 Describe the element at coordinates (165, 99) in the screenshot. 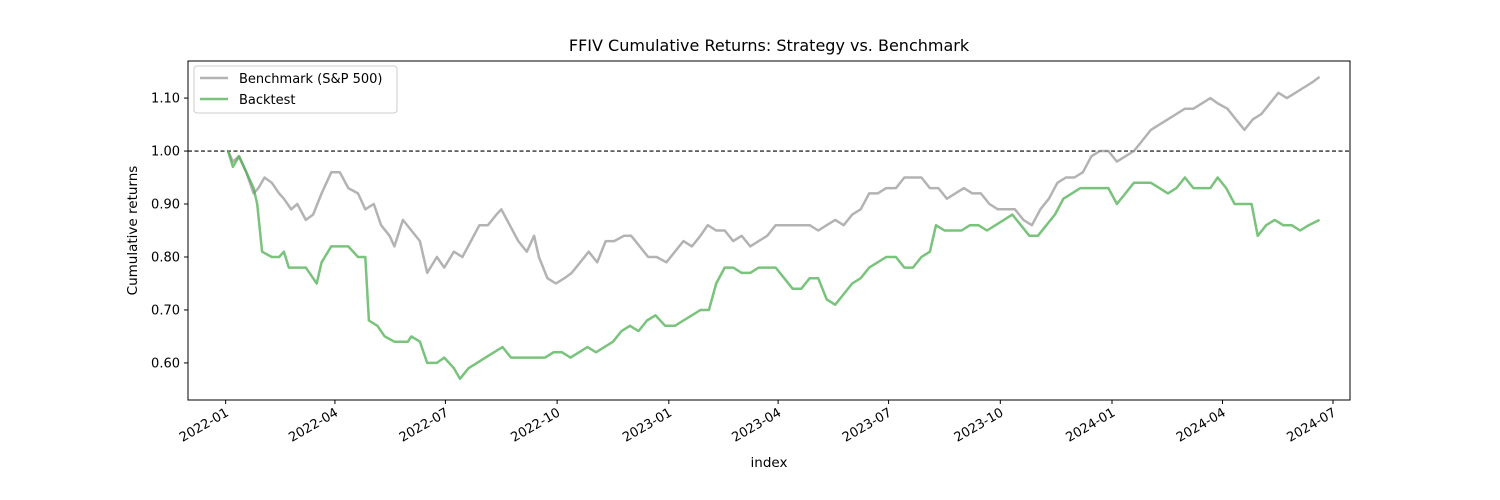

I see `y-tick-label: 1.10` at that location.